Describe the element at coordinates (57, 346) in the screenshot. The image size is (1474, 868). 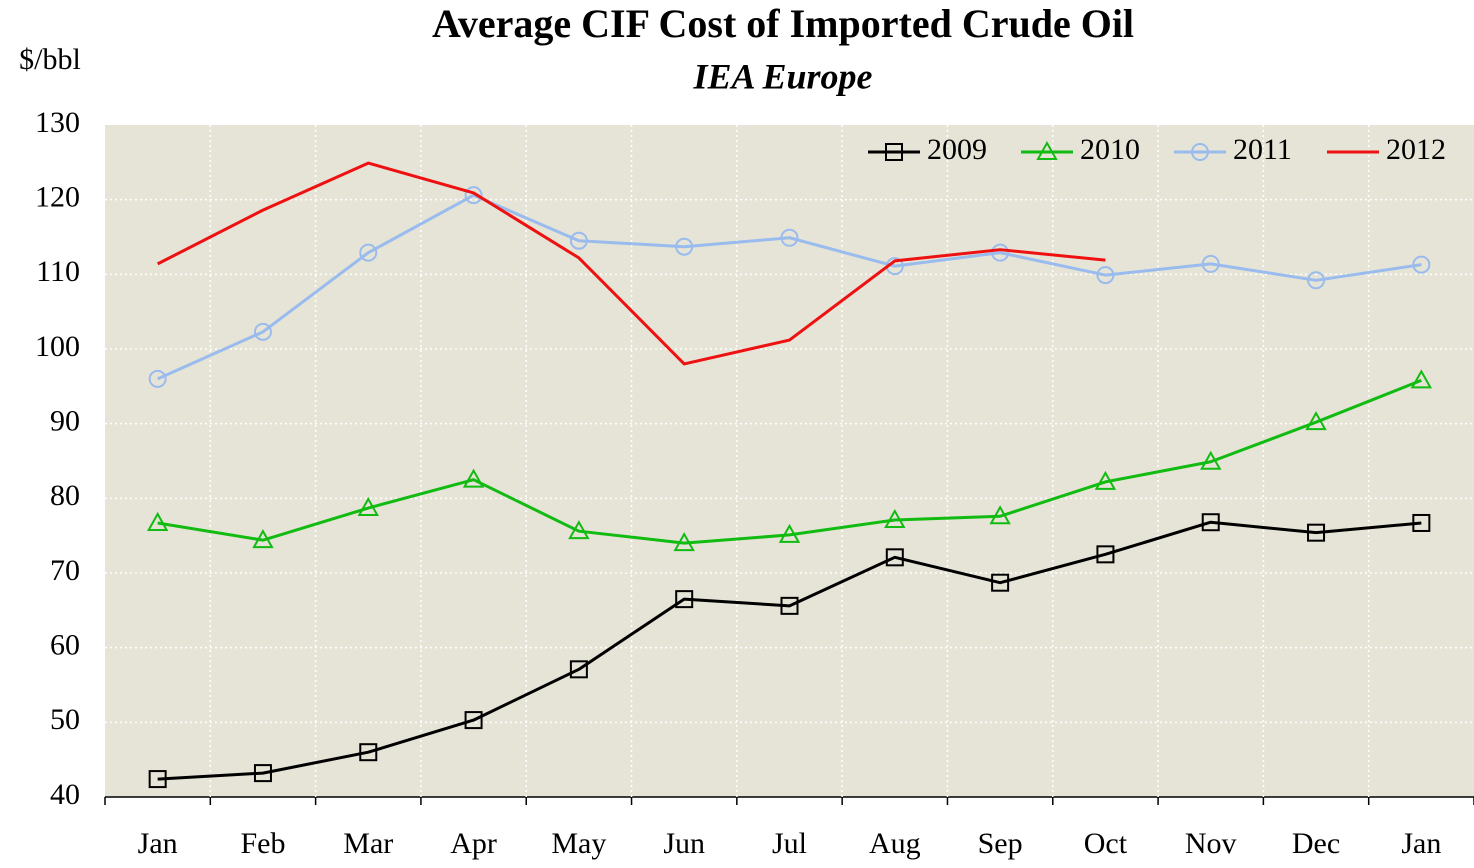
I see `y-tick-label: 100` at that location.